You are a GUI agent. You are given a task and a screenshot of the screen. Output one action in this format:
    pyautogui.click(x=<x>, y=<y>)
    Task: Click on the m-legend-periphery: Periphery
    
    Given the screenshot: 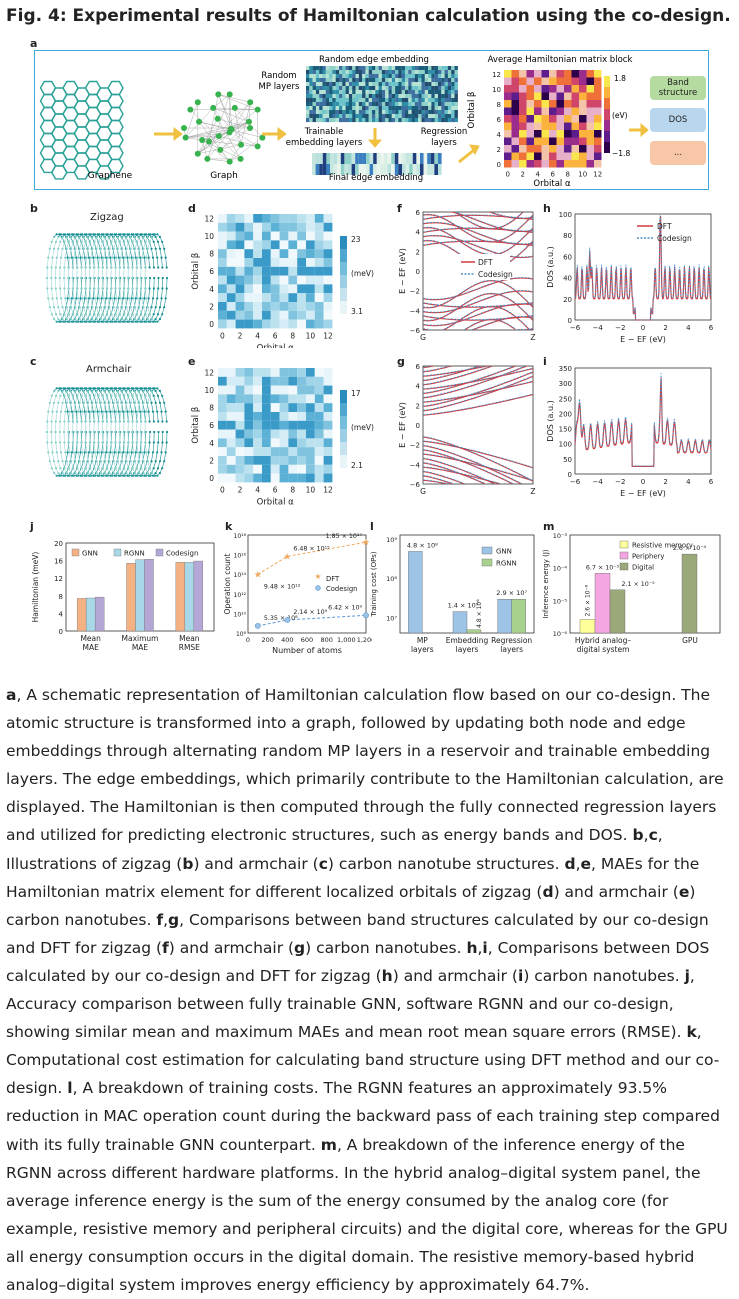 What is the action you would take?
    pyautogui.click(x=648, y=557)
    